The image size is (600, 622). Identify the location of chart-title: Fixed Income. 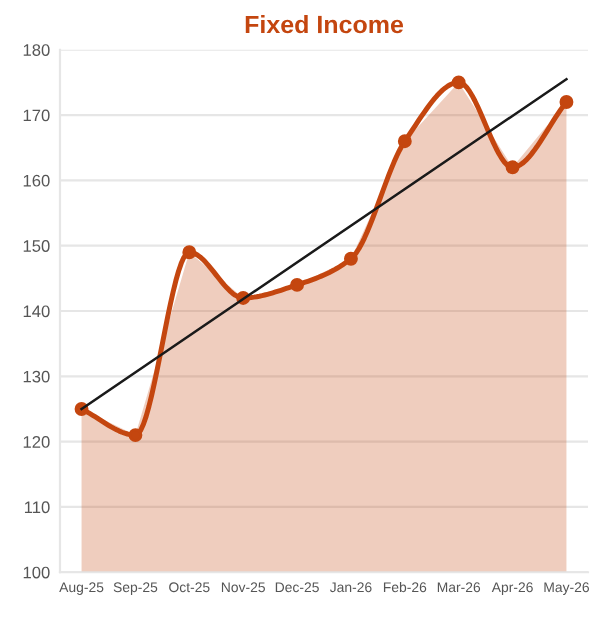
(324, 24).